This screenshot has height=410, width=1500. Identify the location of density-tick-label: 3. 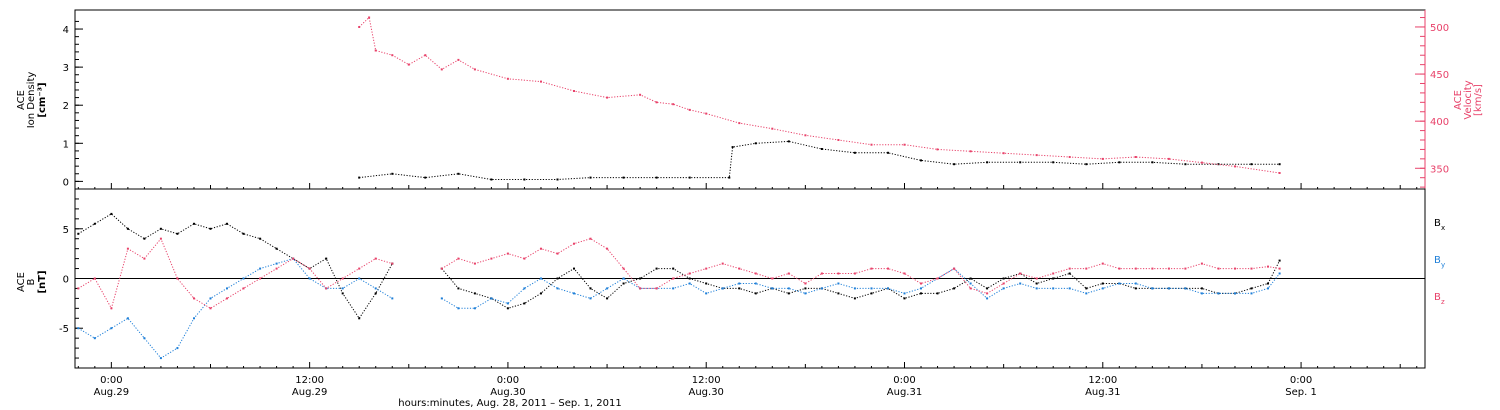
(66, 68).